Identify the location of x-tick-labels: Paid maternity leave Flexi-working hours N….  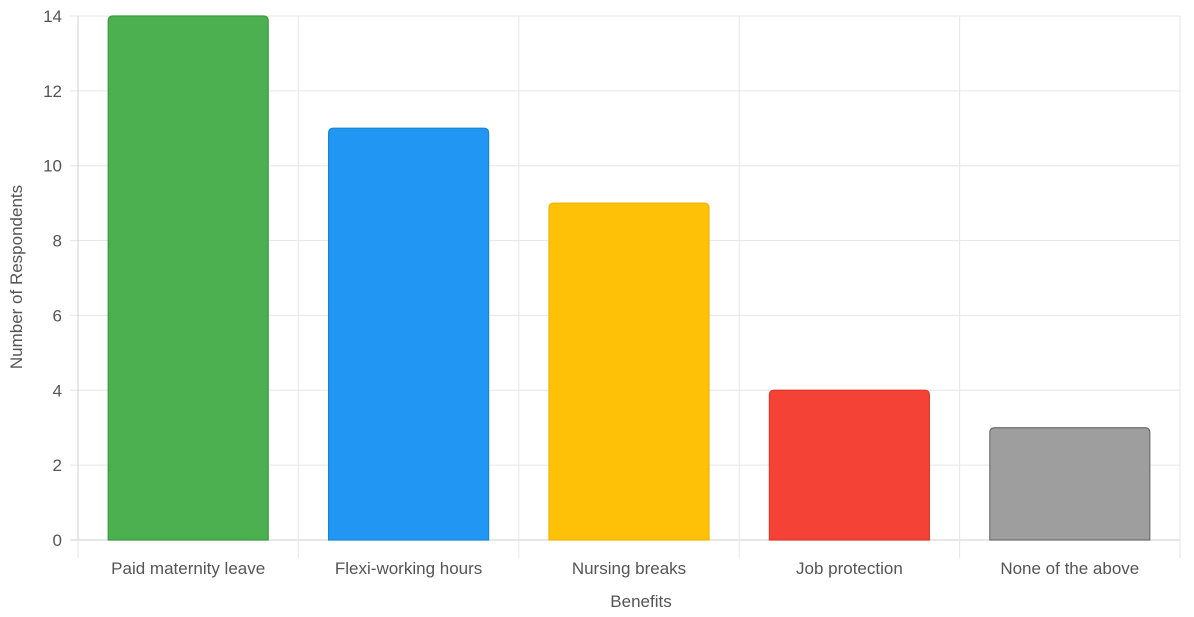
(625, 568).